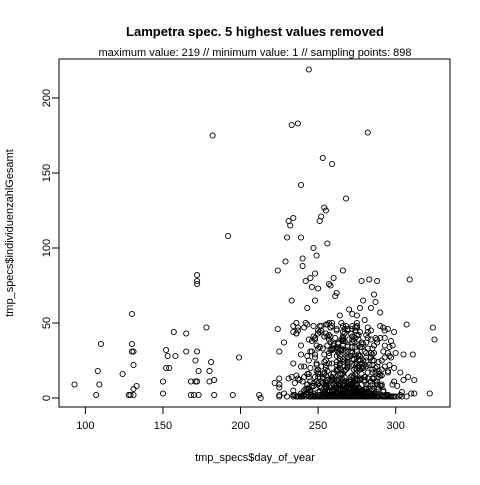 This screenshot has height=485, width=480. I want to click on y-tick-label: 100, so click(47, 248).